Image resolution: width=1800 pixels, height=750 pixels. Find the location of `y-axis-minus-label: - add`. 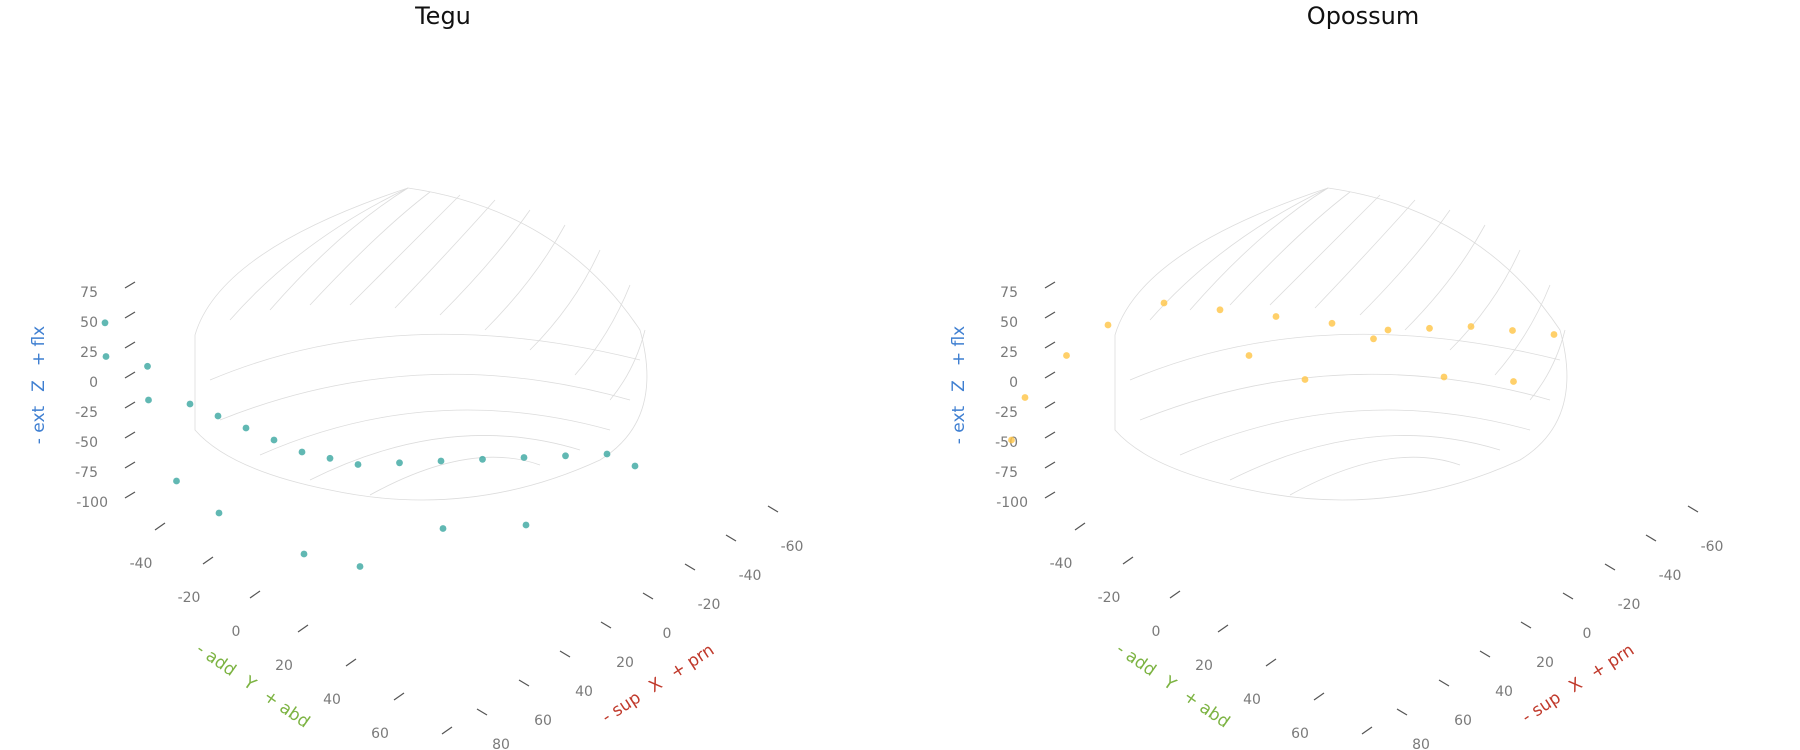

y-axis-minus-label: - add is located at coordinates (215, 659).